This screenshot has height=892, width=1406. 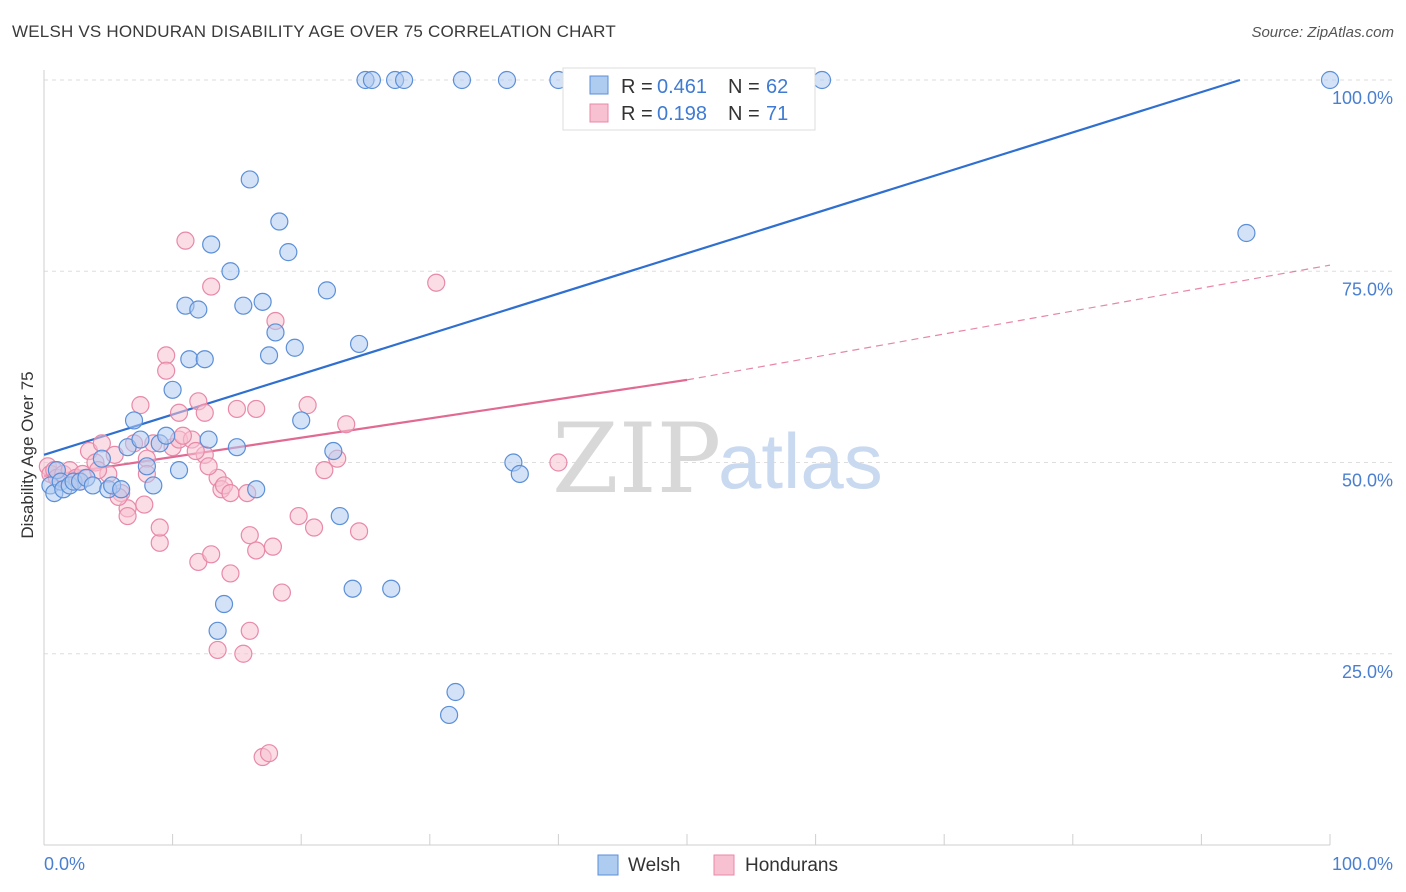 I want to click on watermark-zip: ZIP, so click(x=636, y=459).